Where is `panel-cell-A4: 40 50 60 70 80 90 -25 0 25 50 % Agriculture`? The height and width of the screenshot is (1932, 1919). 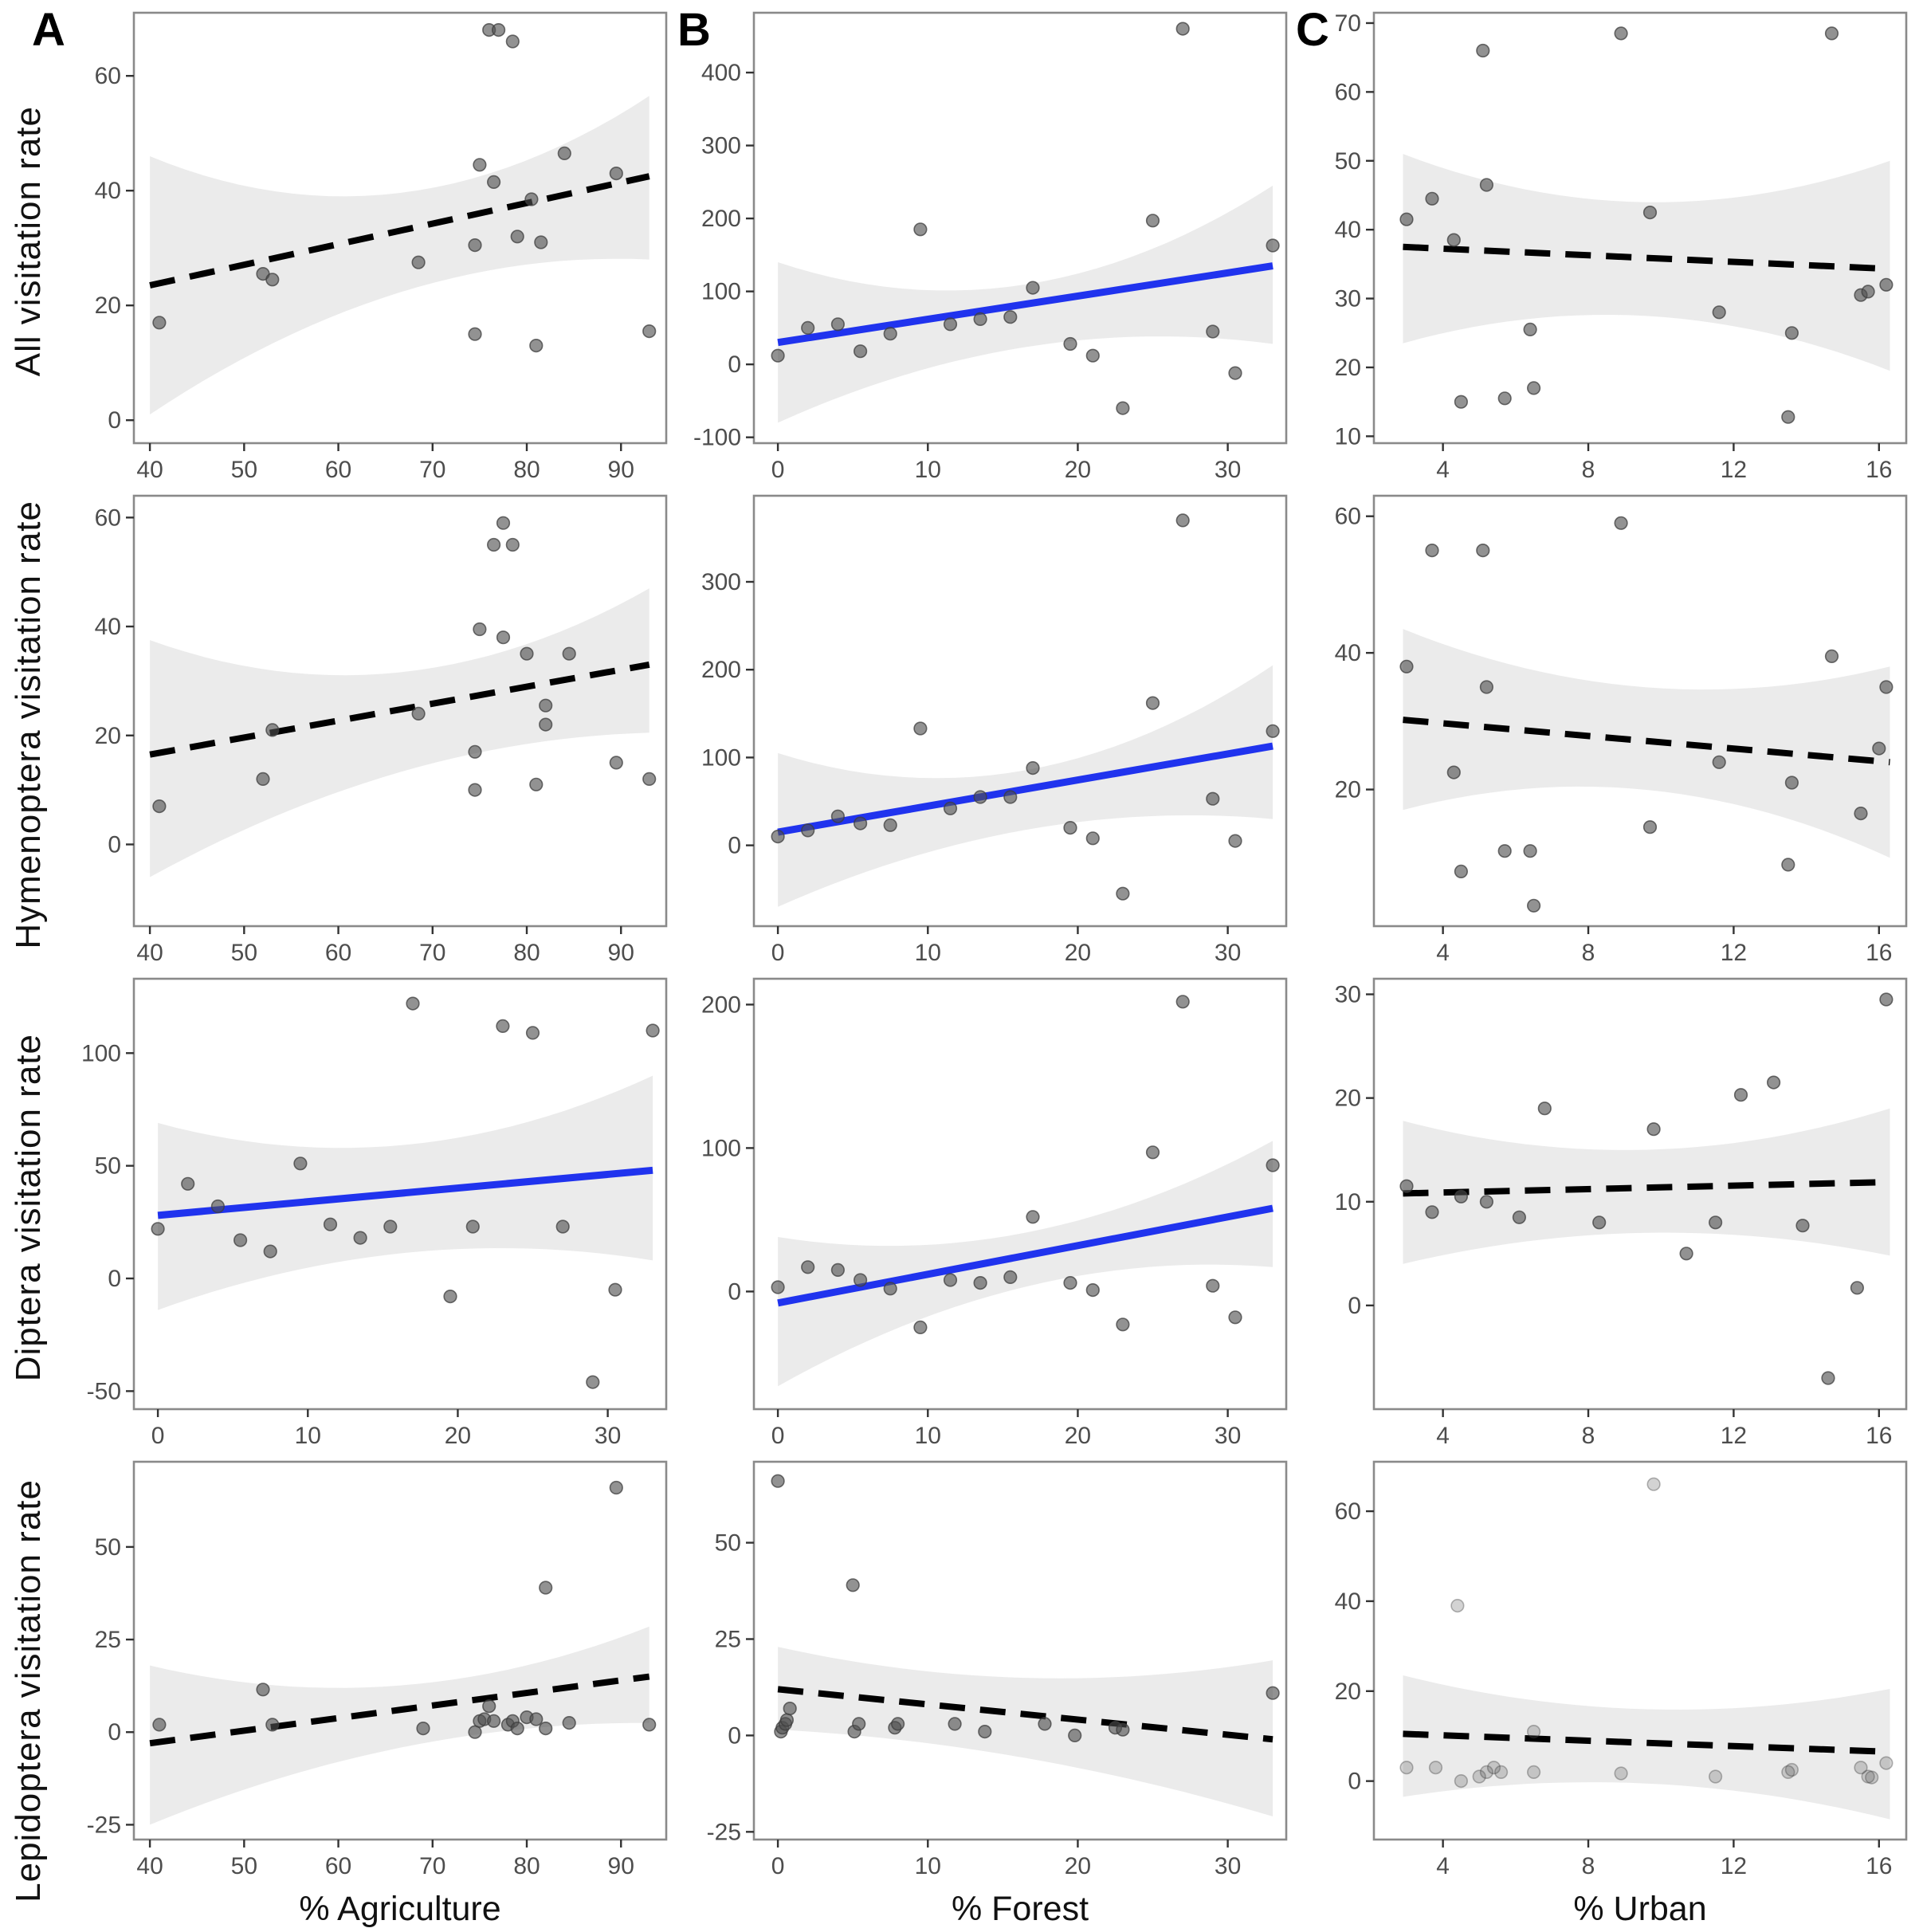
panel-cell-A4: 40 50 60 70 80 90 -25 0 25 50 % Agriculture is located at coordinates (367, 1690).